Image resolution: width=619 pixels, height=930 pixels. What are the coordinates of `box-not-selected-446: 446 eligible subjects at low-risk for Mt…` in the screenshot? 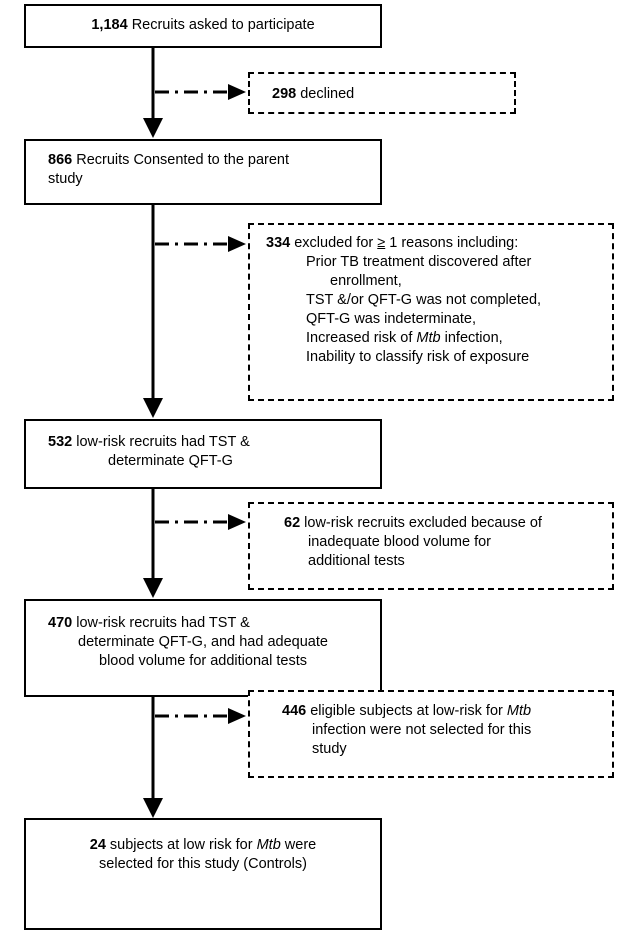 It's located at (431, 734).